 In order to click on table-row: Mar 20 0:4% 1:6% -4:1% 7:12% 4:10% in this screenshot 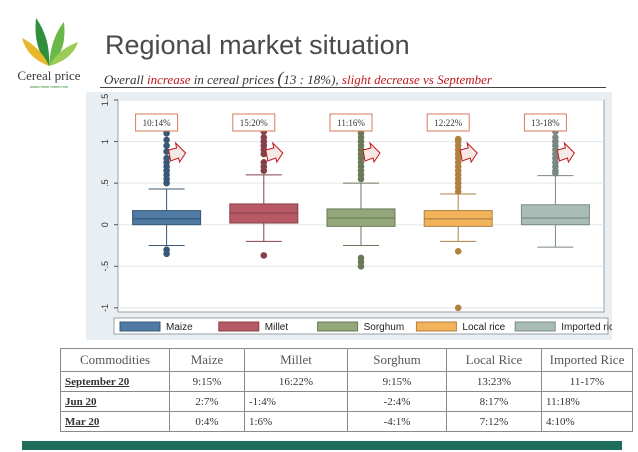, I will do `click(346, 421)`.